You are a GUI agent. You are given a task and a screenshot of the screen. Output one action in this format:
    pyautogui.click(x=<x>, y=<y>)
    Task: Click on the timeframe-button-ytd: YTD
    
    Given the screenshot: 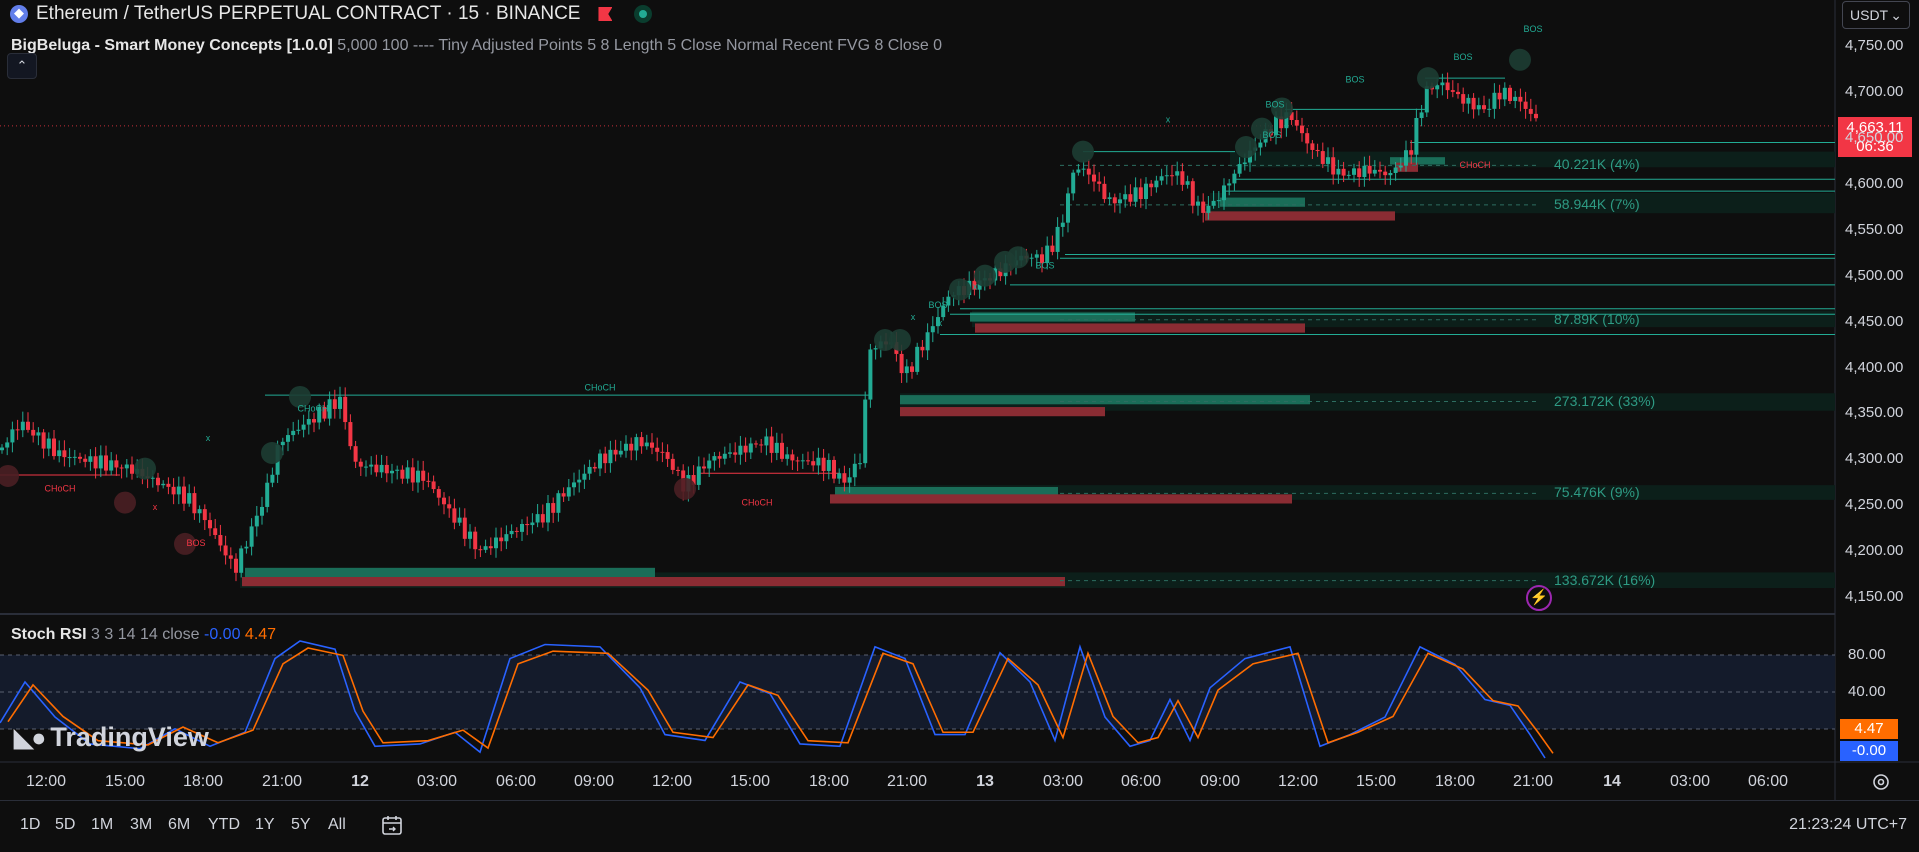 What is the action you would take?
    pyautogui.click(x=224, y=825)
    